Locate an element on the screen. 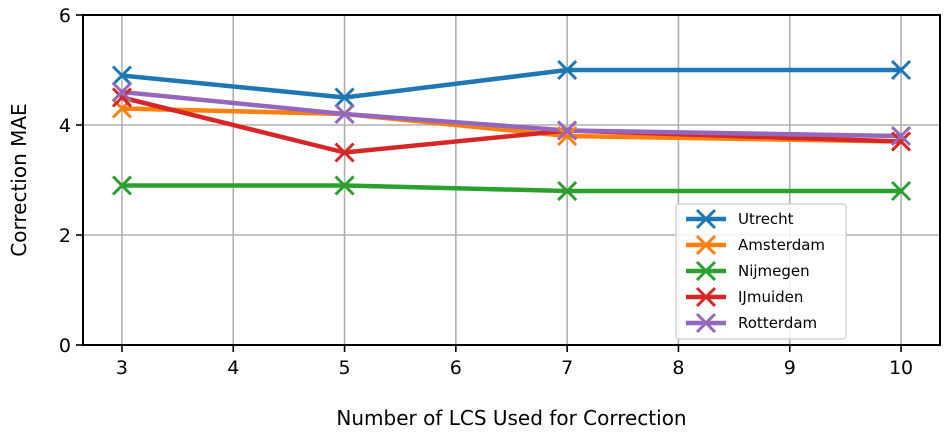 This screenshot has width=946, height=437. series-line-ijmuiden is located at coordinates (511, 125).